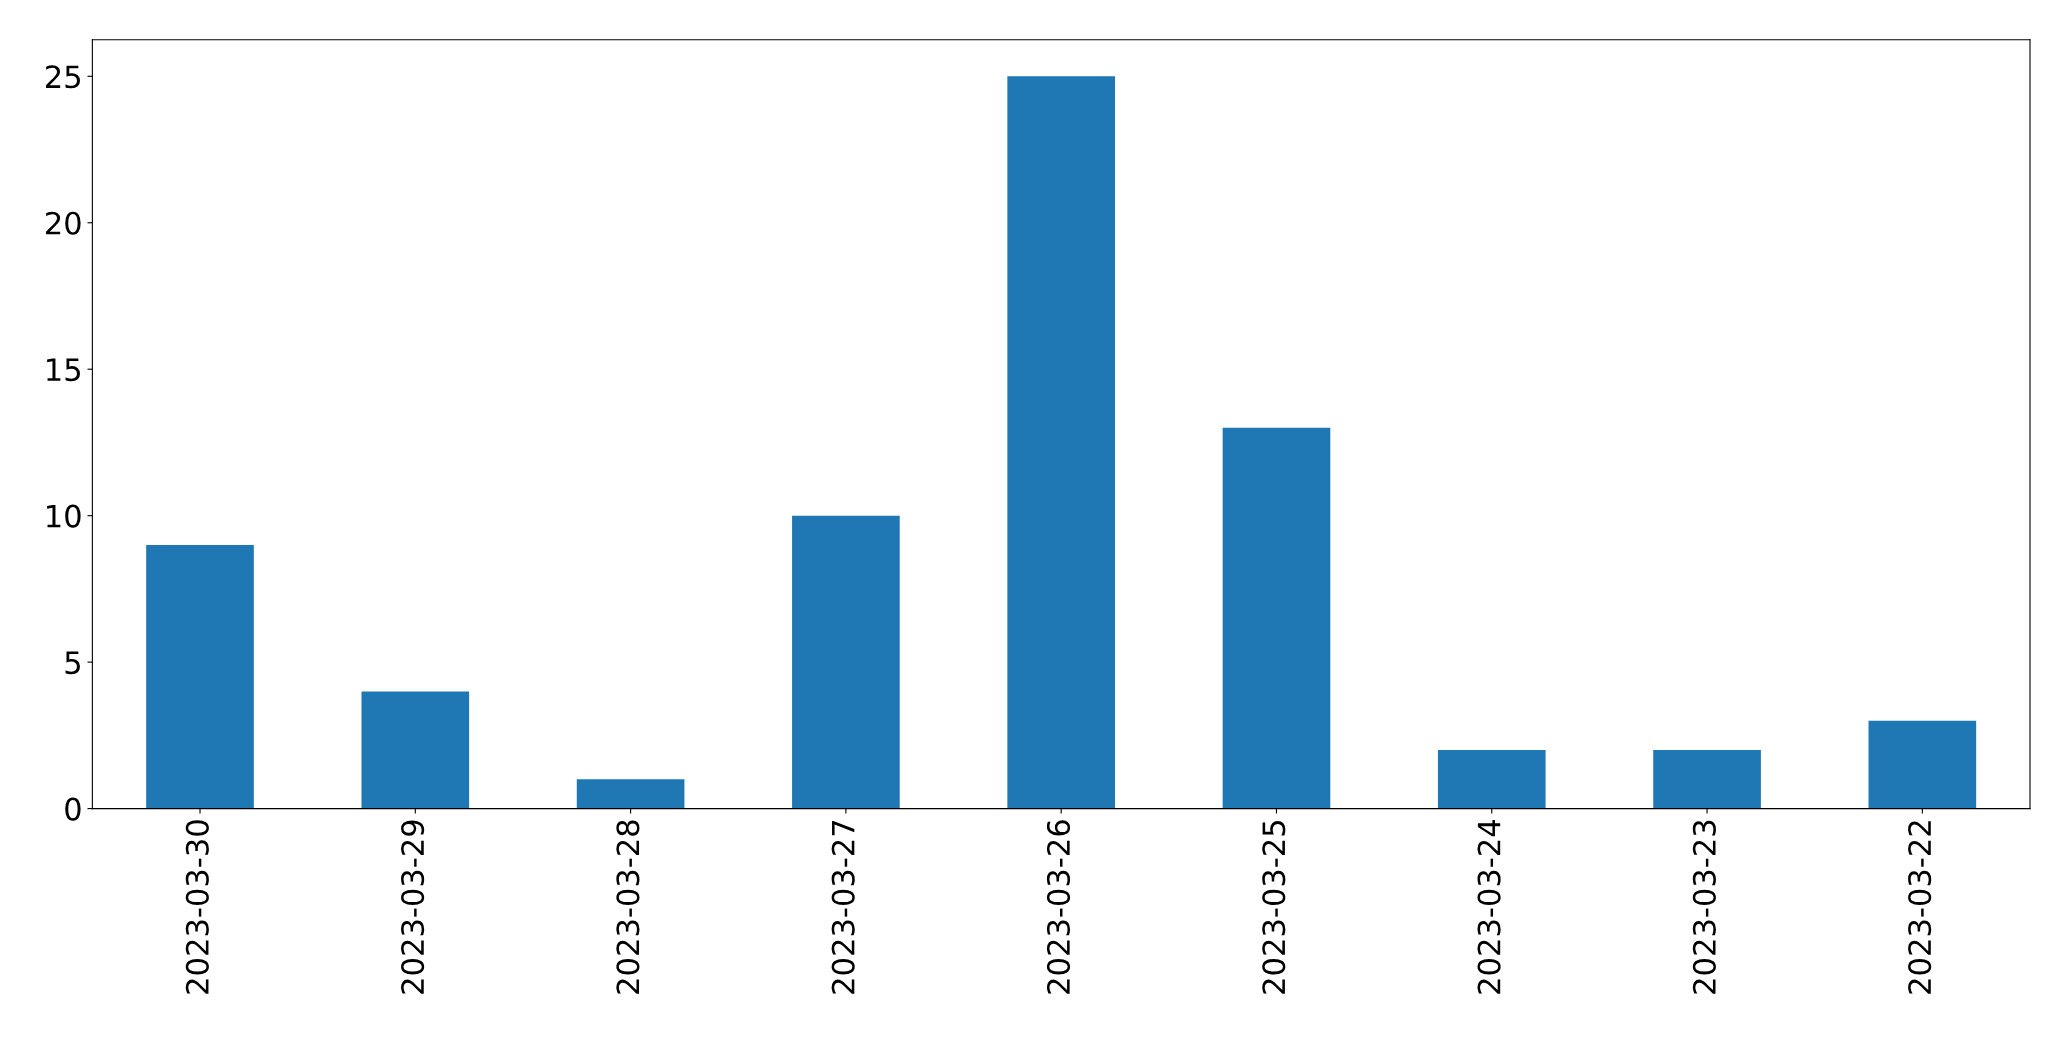 This screenshot has width=2071, height=1061. I want to click on x-tick-label: 2023-03-25, so click(1274, 907).